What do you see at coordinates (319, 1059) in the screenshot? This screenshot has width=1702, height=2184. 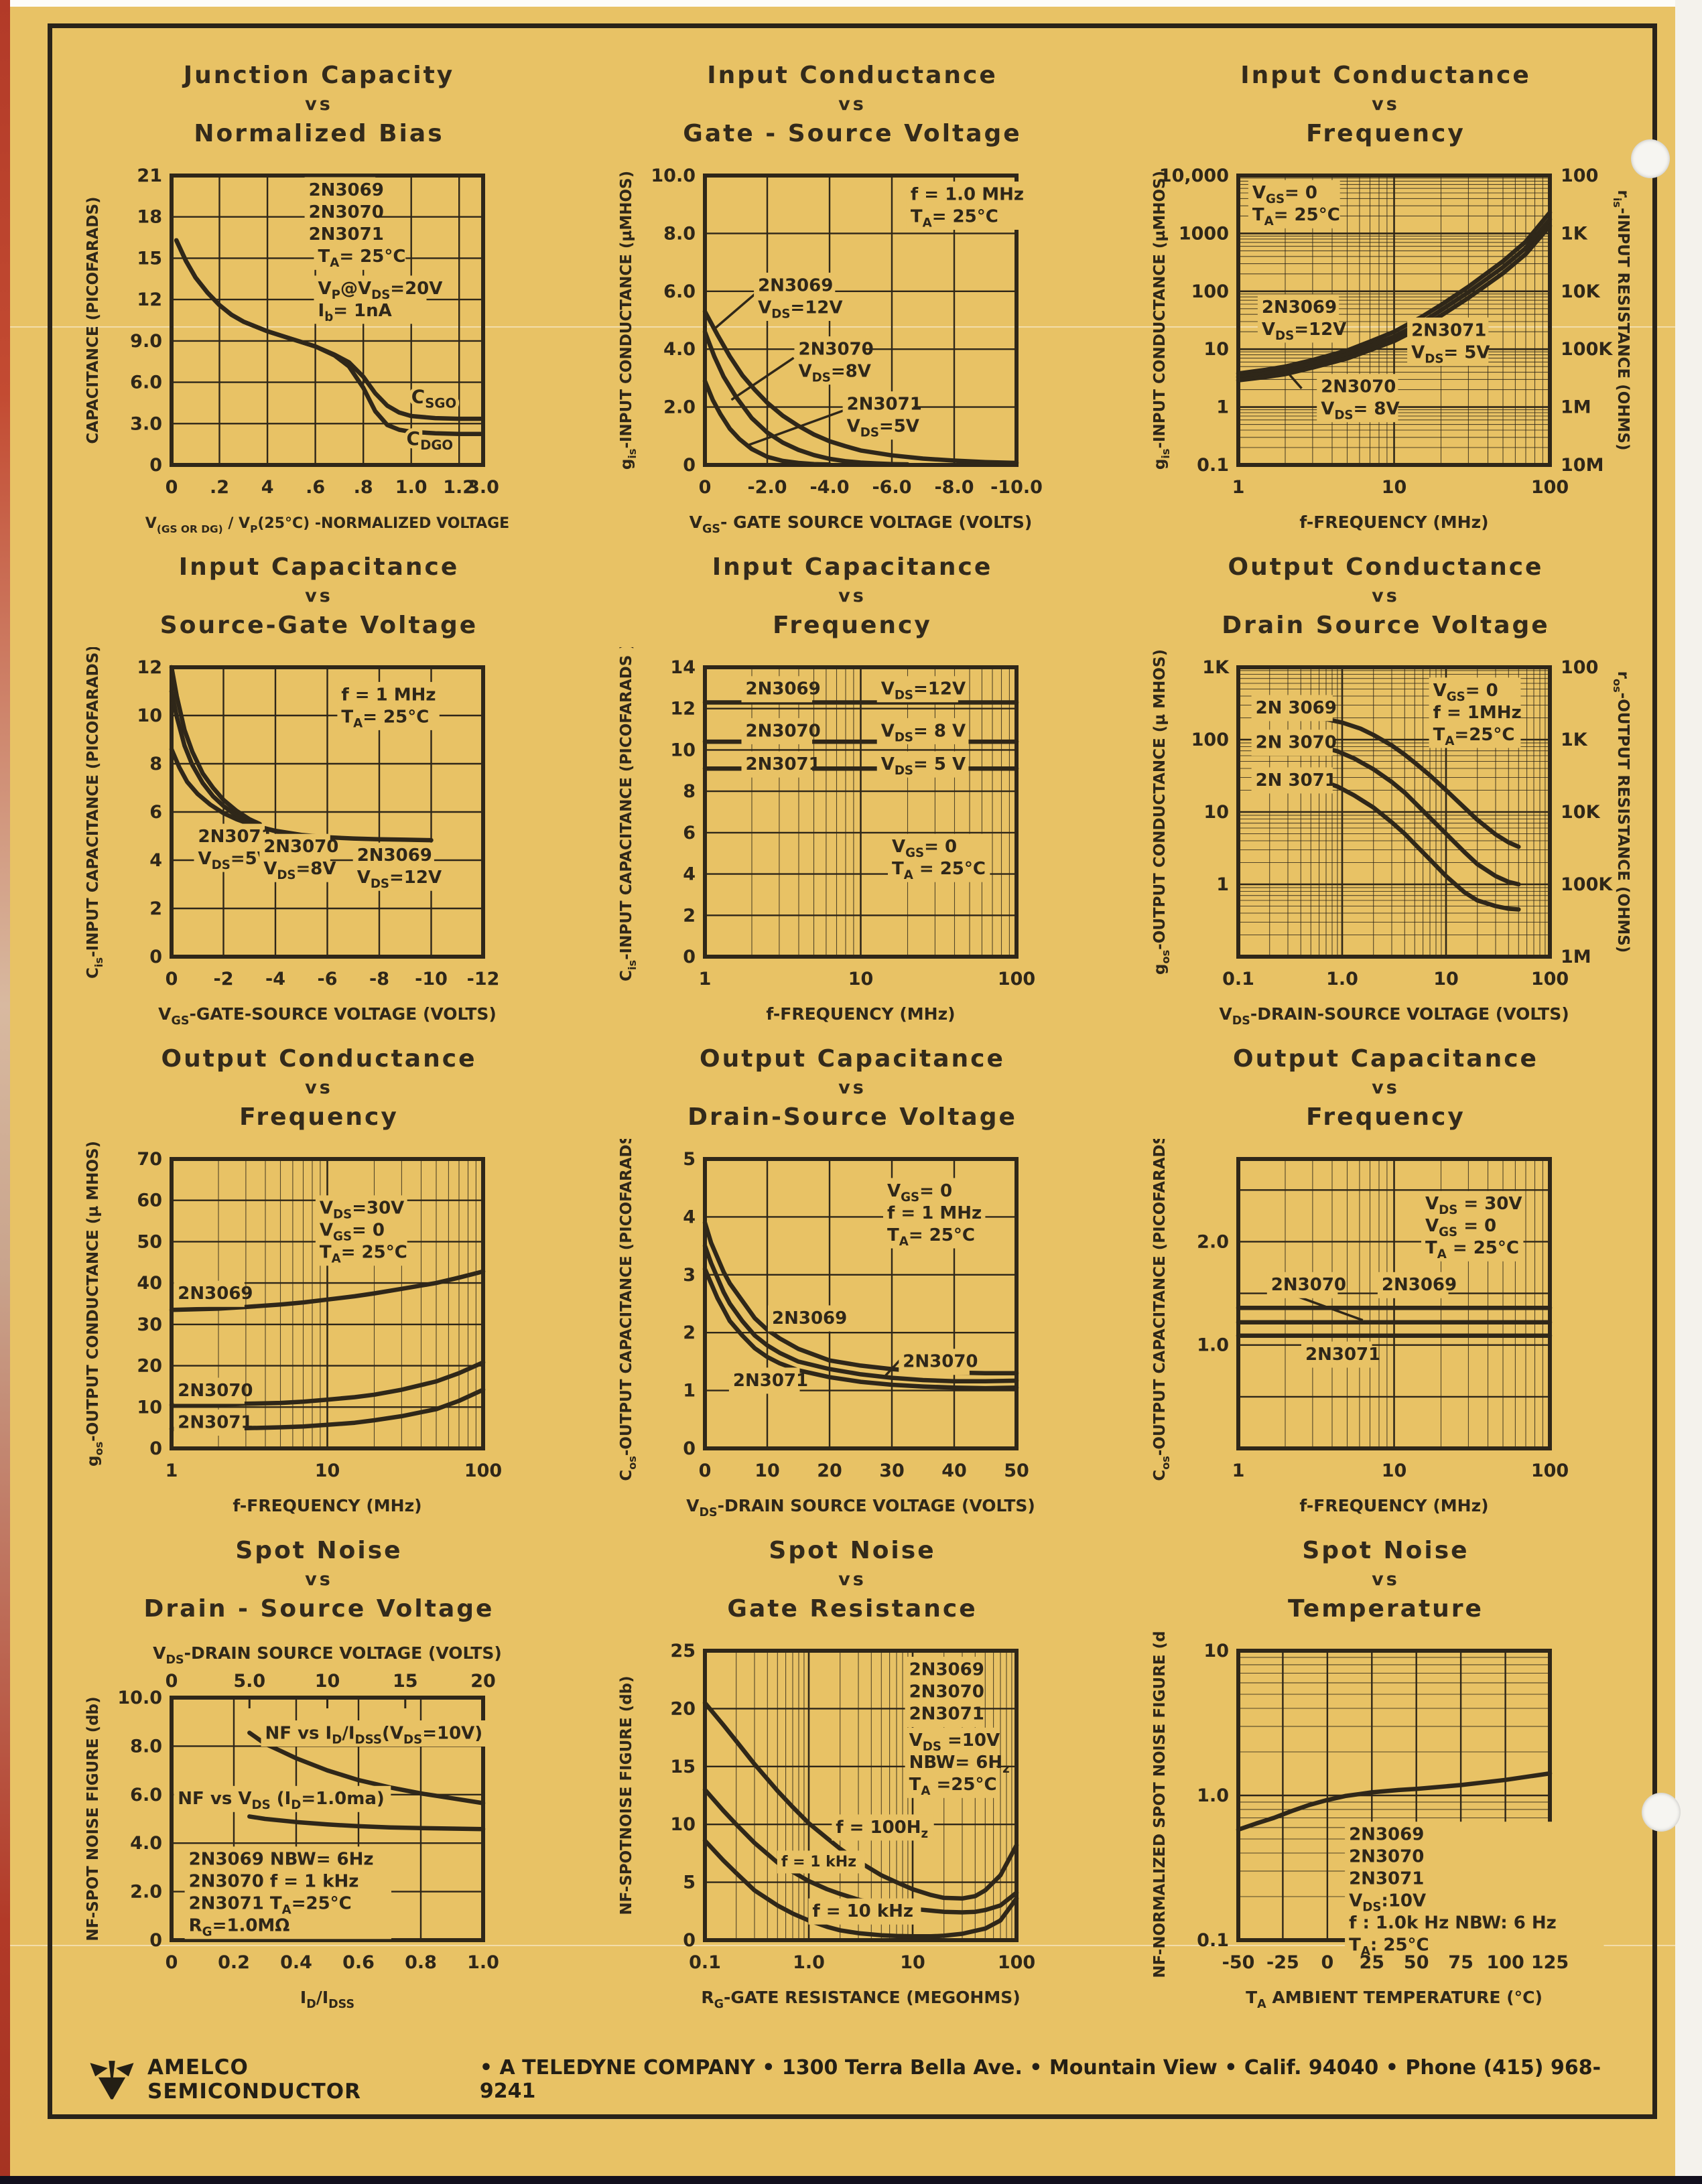 I see `chart-title-line1: Output Conductance` at bounding box center [319, 1059].